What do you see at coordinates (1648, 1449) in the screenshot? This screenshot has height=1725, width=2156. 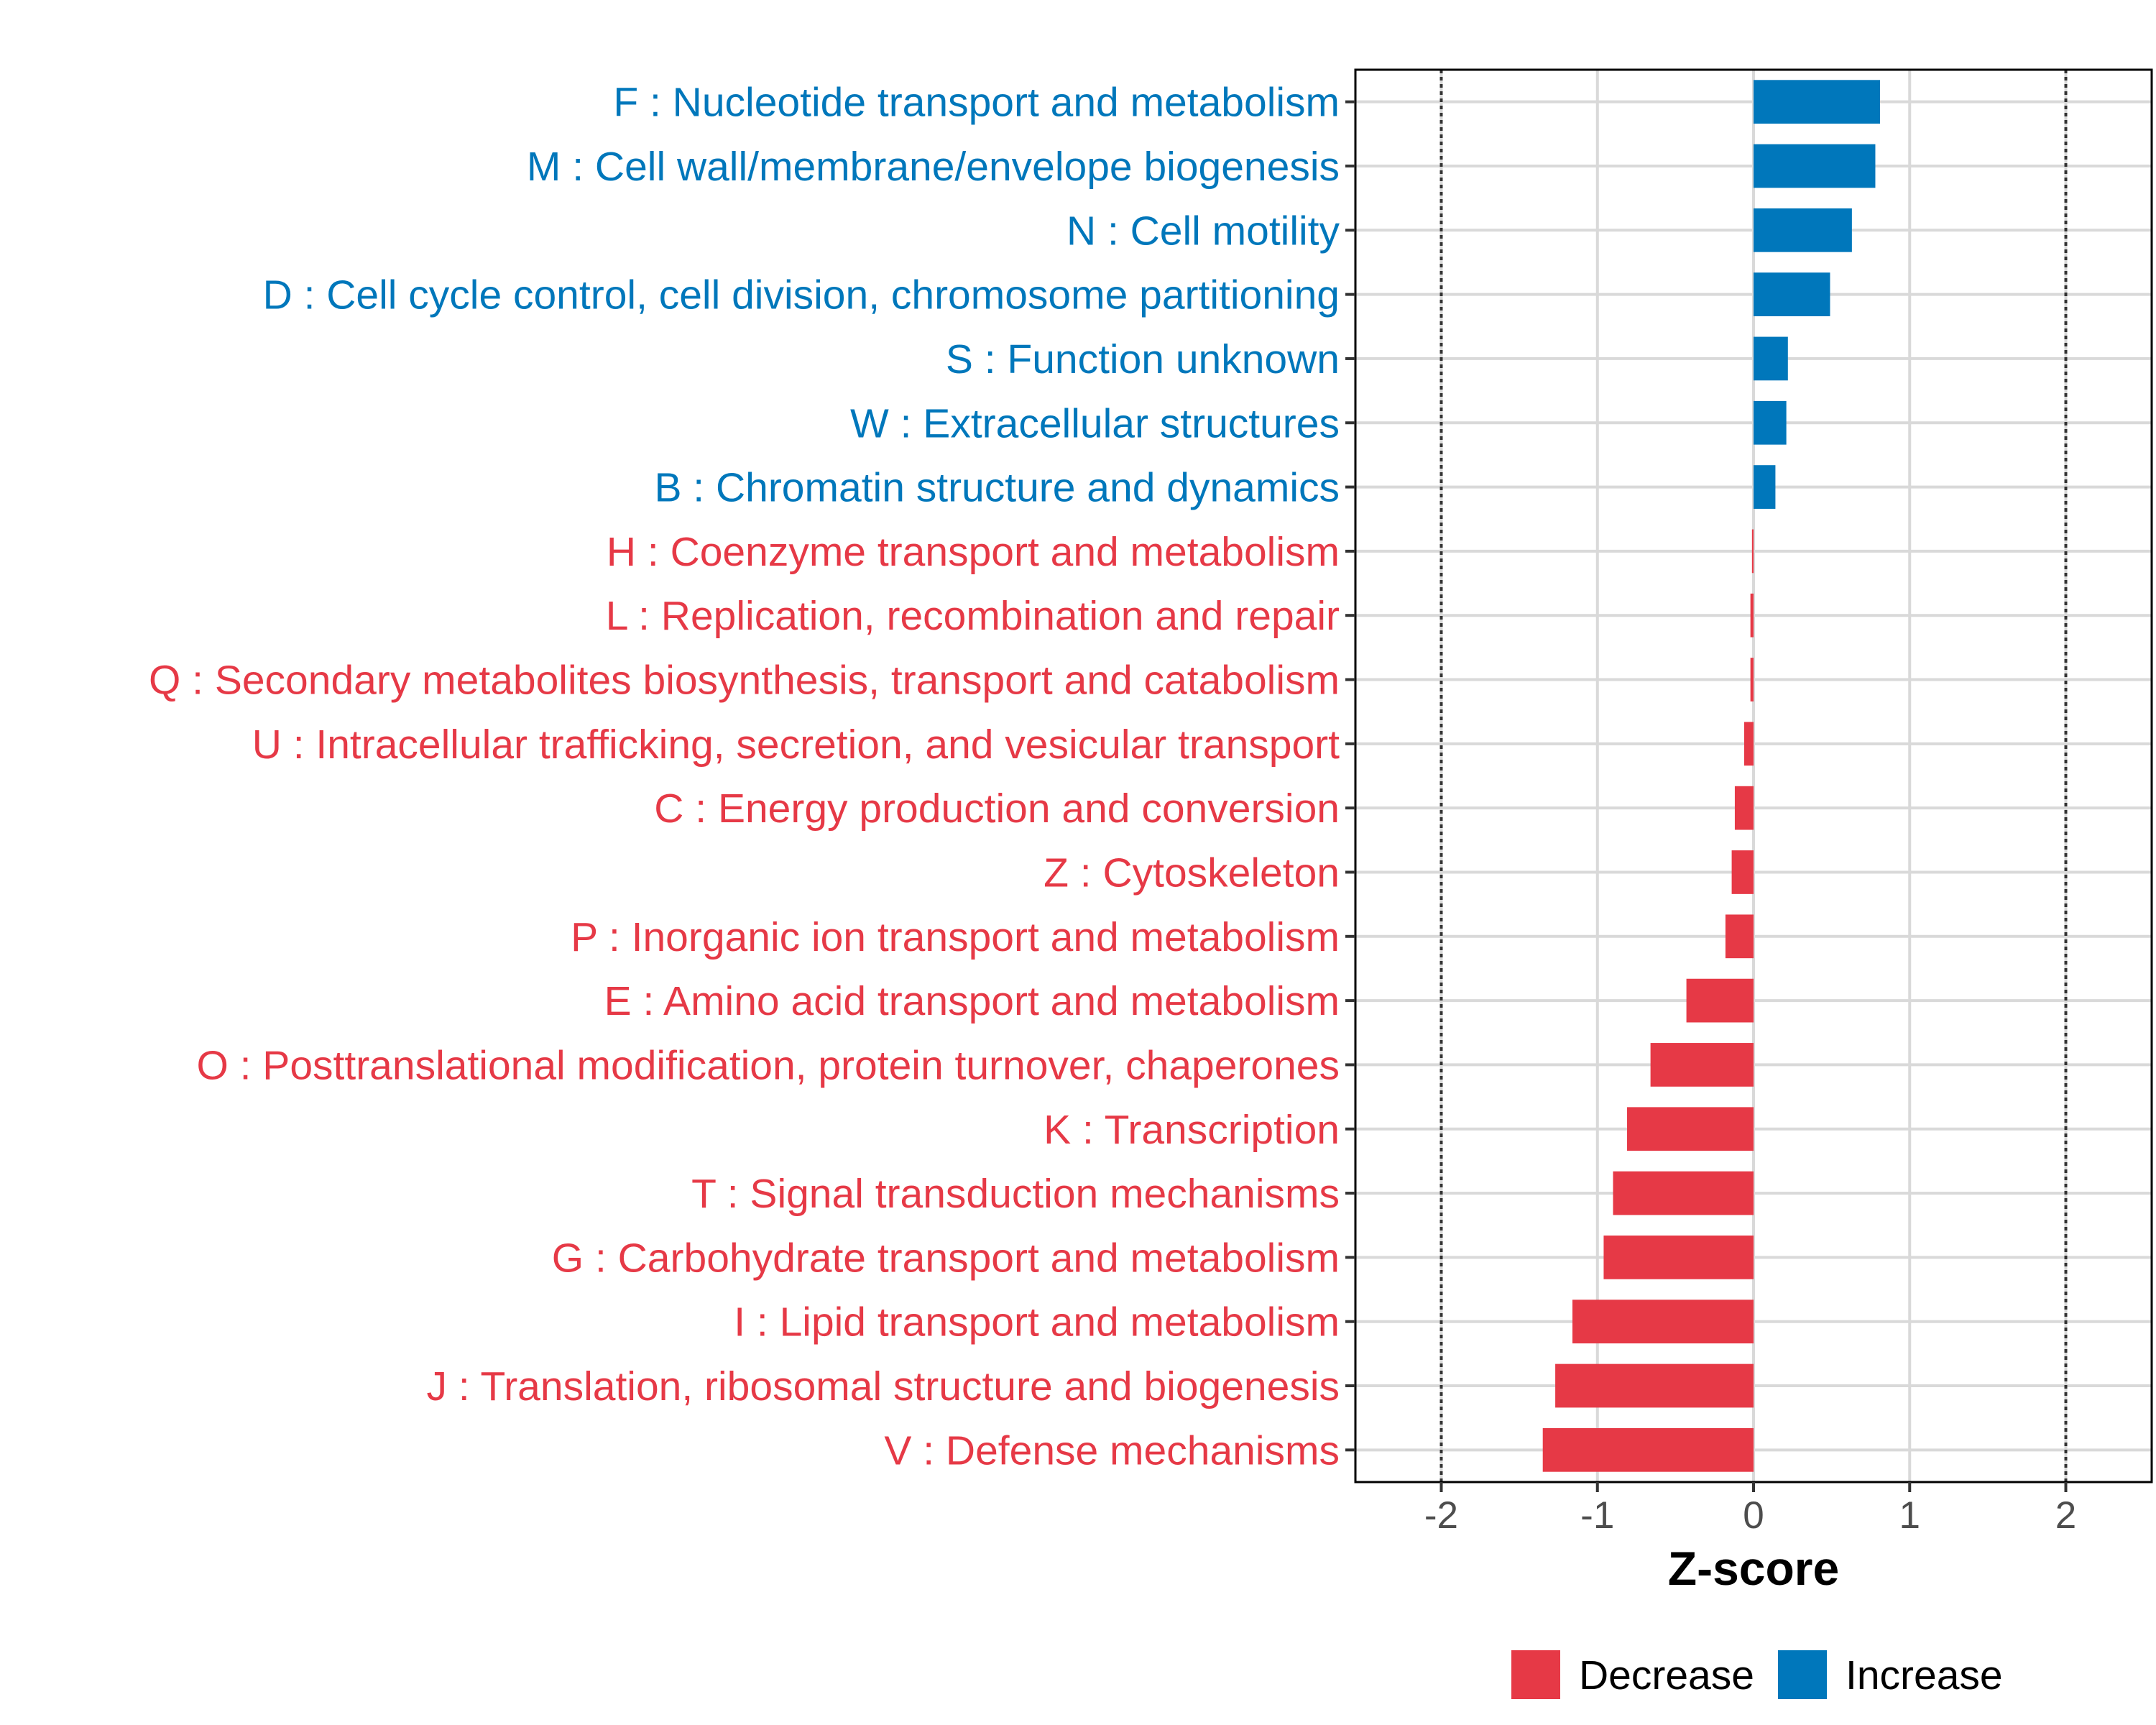 I see `bar-v` at bounding box center [1648, 1449].